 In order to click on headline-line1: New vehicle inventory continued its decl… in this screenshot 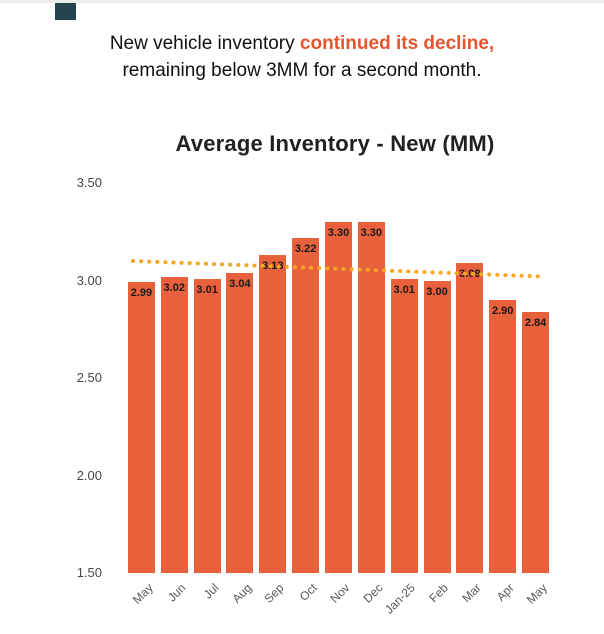, I will do `click(302, 43)`.